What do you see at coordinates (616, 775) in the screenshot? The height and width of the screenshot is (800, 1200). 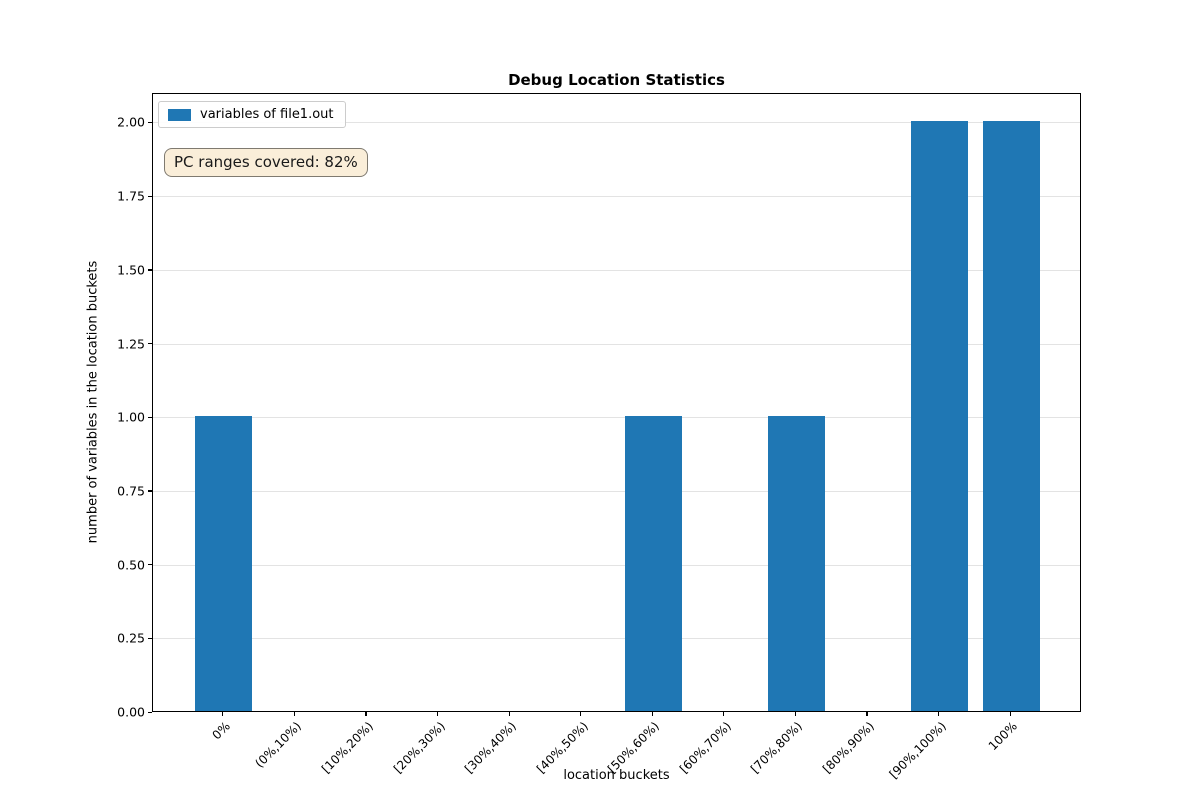 I see `x-axis-label: location buckets` at bounding box center [616, 775].